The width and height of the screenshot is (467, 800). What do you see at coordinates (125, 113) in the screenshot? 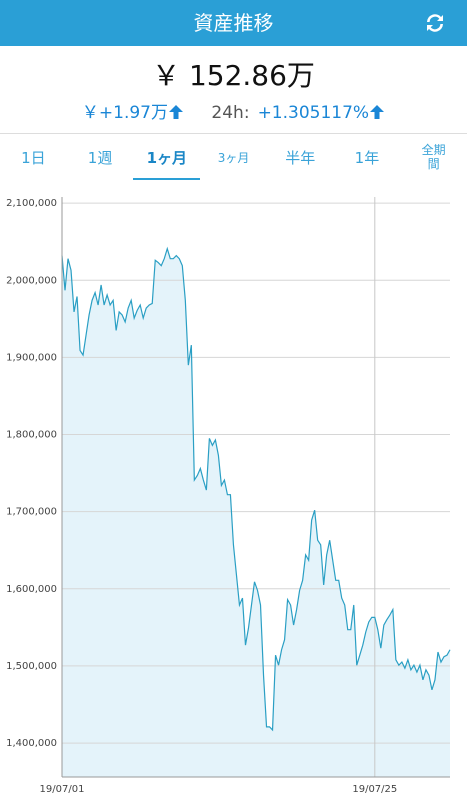
I see `change-value: ￥+1.97万` at bounding box center [125, 113].